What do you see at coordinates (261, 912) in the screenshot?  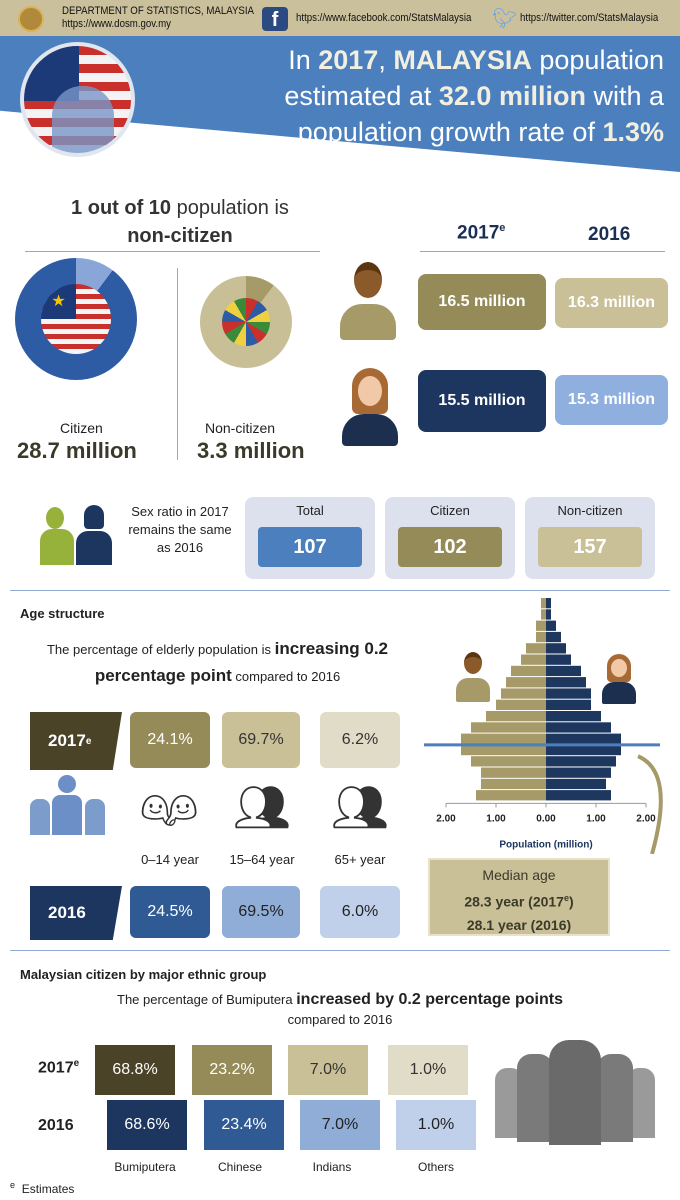 I see `age-2016-15-64: 69.5%` at bounding box center [261, 912].